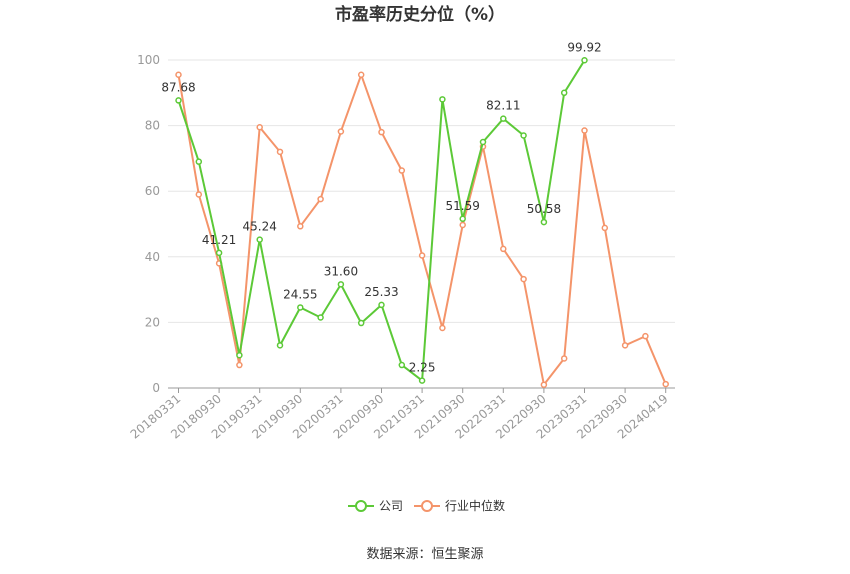 Image resolution: width=850 pixels, height=574 pixels. Describe the element at coordinates (178, 87) in the screenshot. I see `data-label: 87.68` at that location.